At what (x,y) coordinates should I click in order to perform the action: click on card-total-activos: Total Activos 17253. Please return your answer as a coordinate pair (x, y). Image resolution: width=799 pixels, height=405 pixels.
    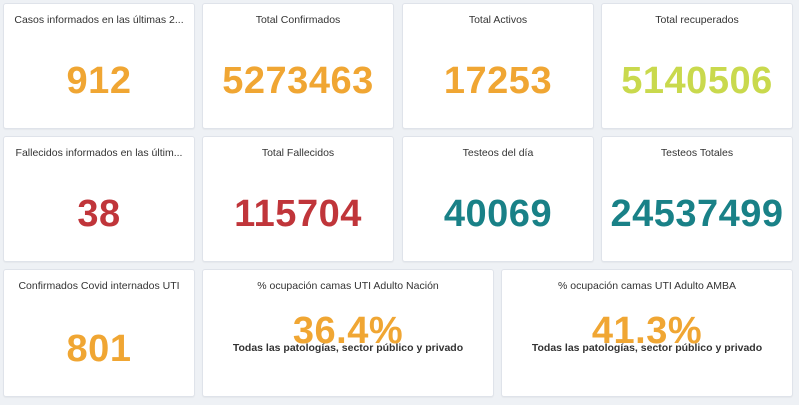
    Looking at the image, I should click on (498, 66).